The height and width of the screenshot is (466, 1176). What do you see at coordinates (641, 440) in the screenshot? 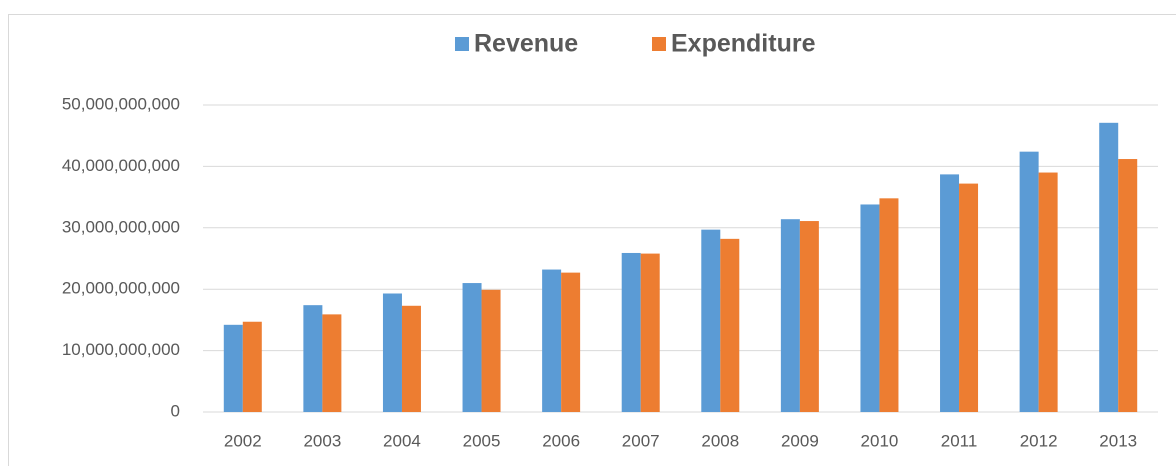
I see `x-tick-label: 2007` at bounding box center [641, 440].